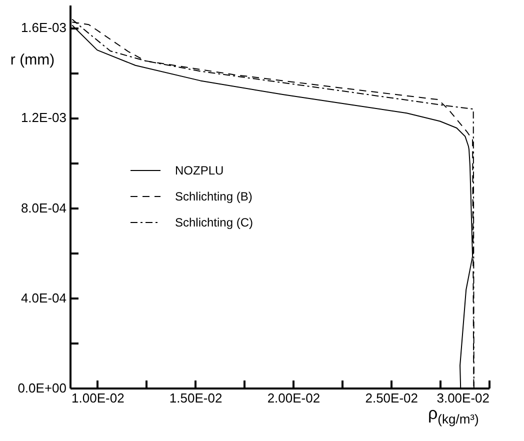 The image size is (524, 441). I want to click on x-tick-label: 2.00E-02, so click(293, 398).